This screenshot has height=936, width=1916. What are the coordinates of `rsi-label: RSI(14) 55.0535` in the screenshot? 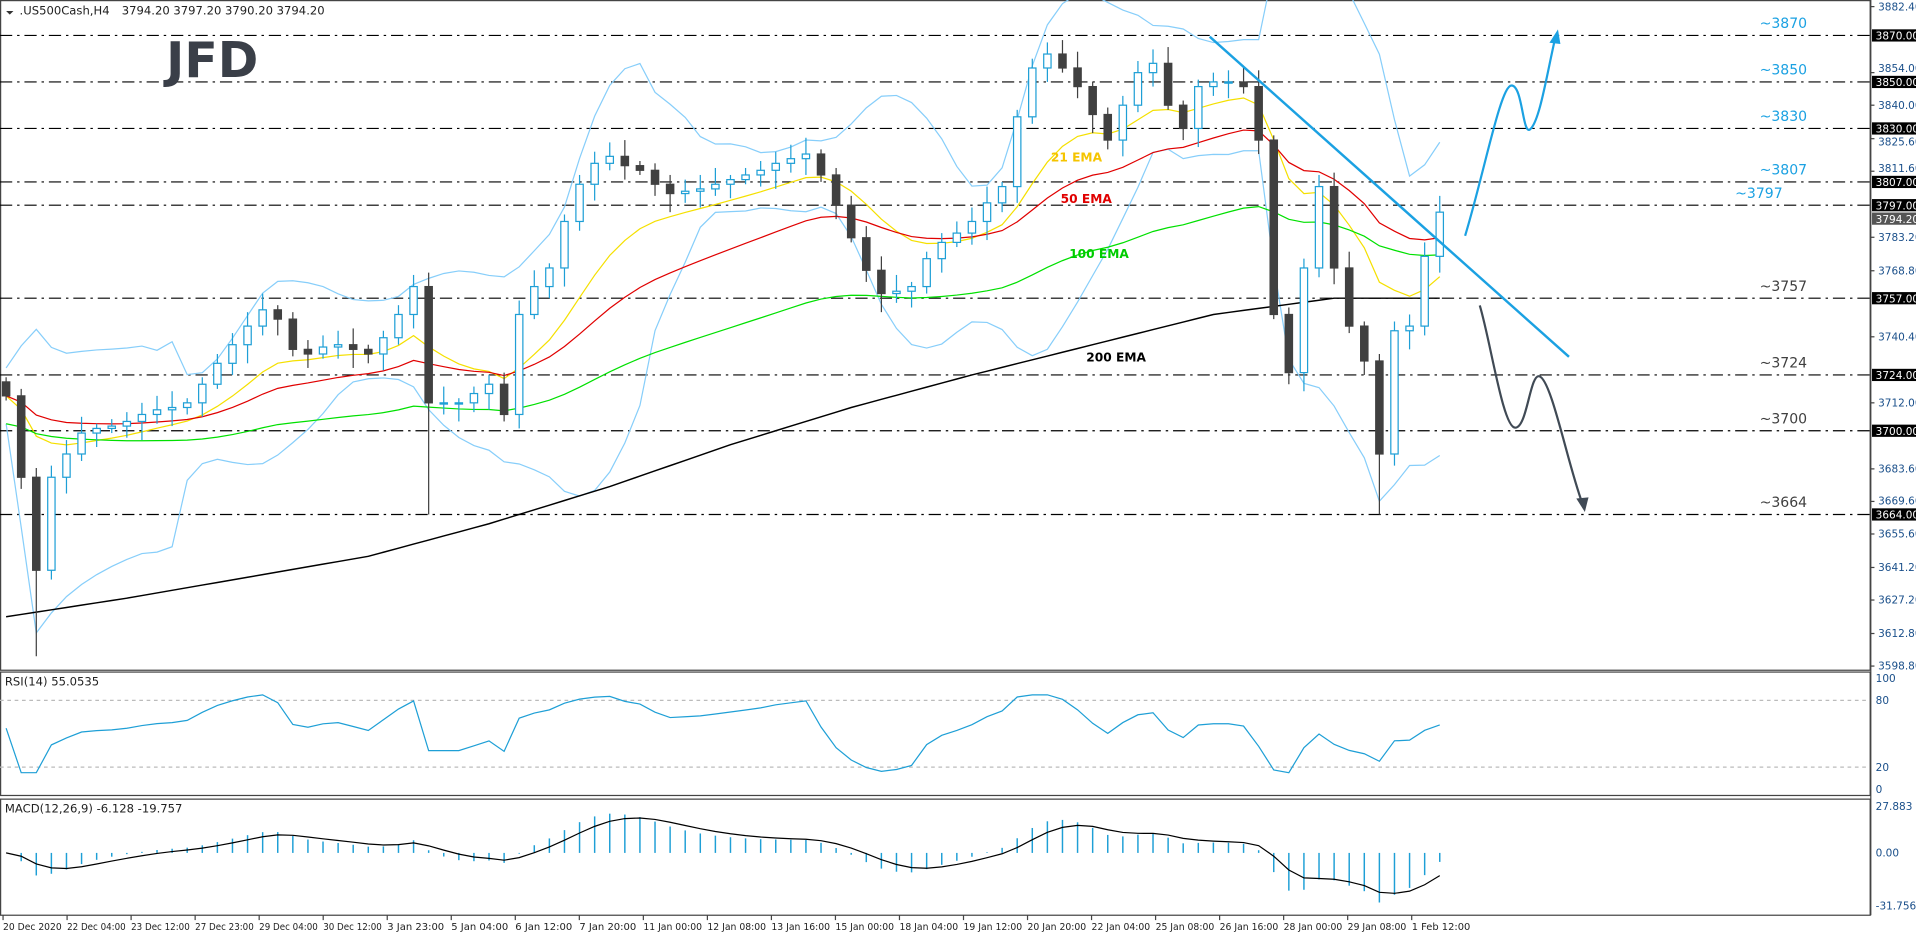 It's located at (52, 682).